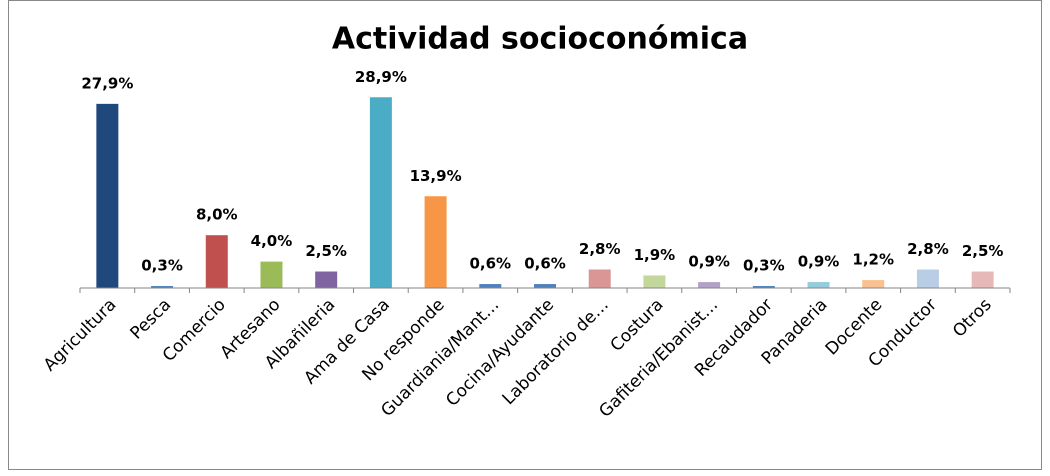  I want to click on data-label: 13,9%, so click(436, 176).